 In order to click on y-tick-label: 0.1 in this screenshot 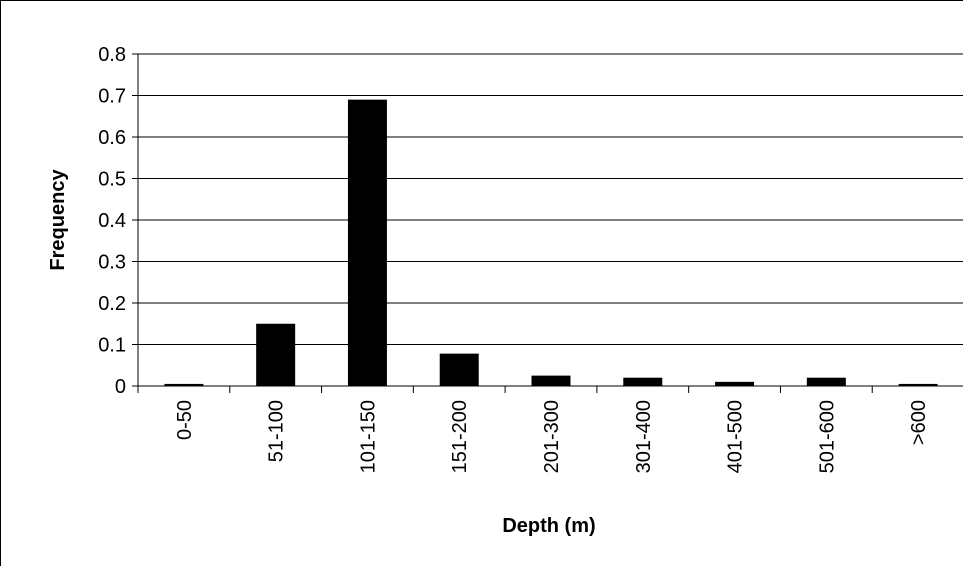, I will do `click(112, 346)`.